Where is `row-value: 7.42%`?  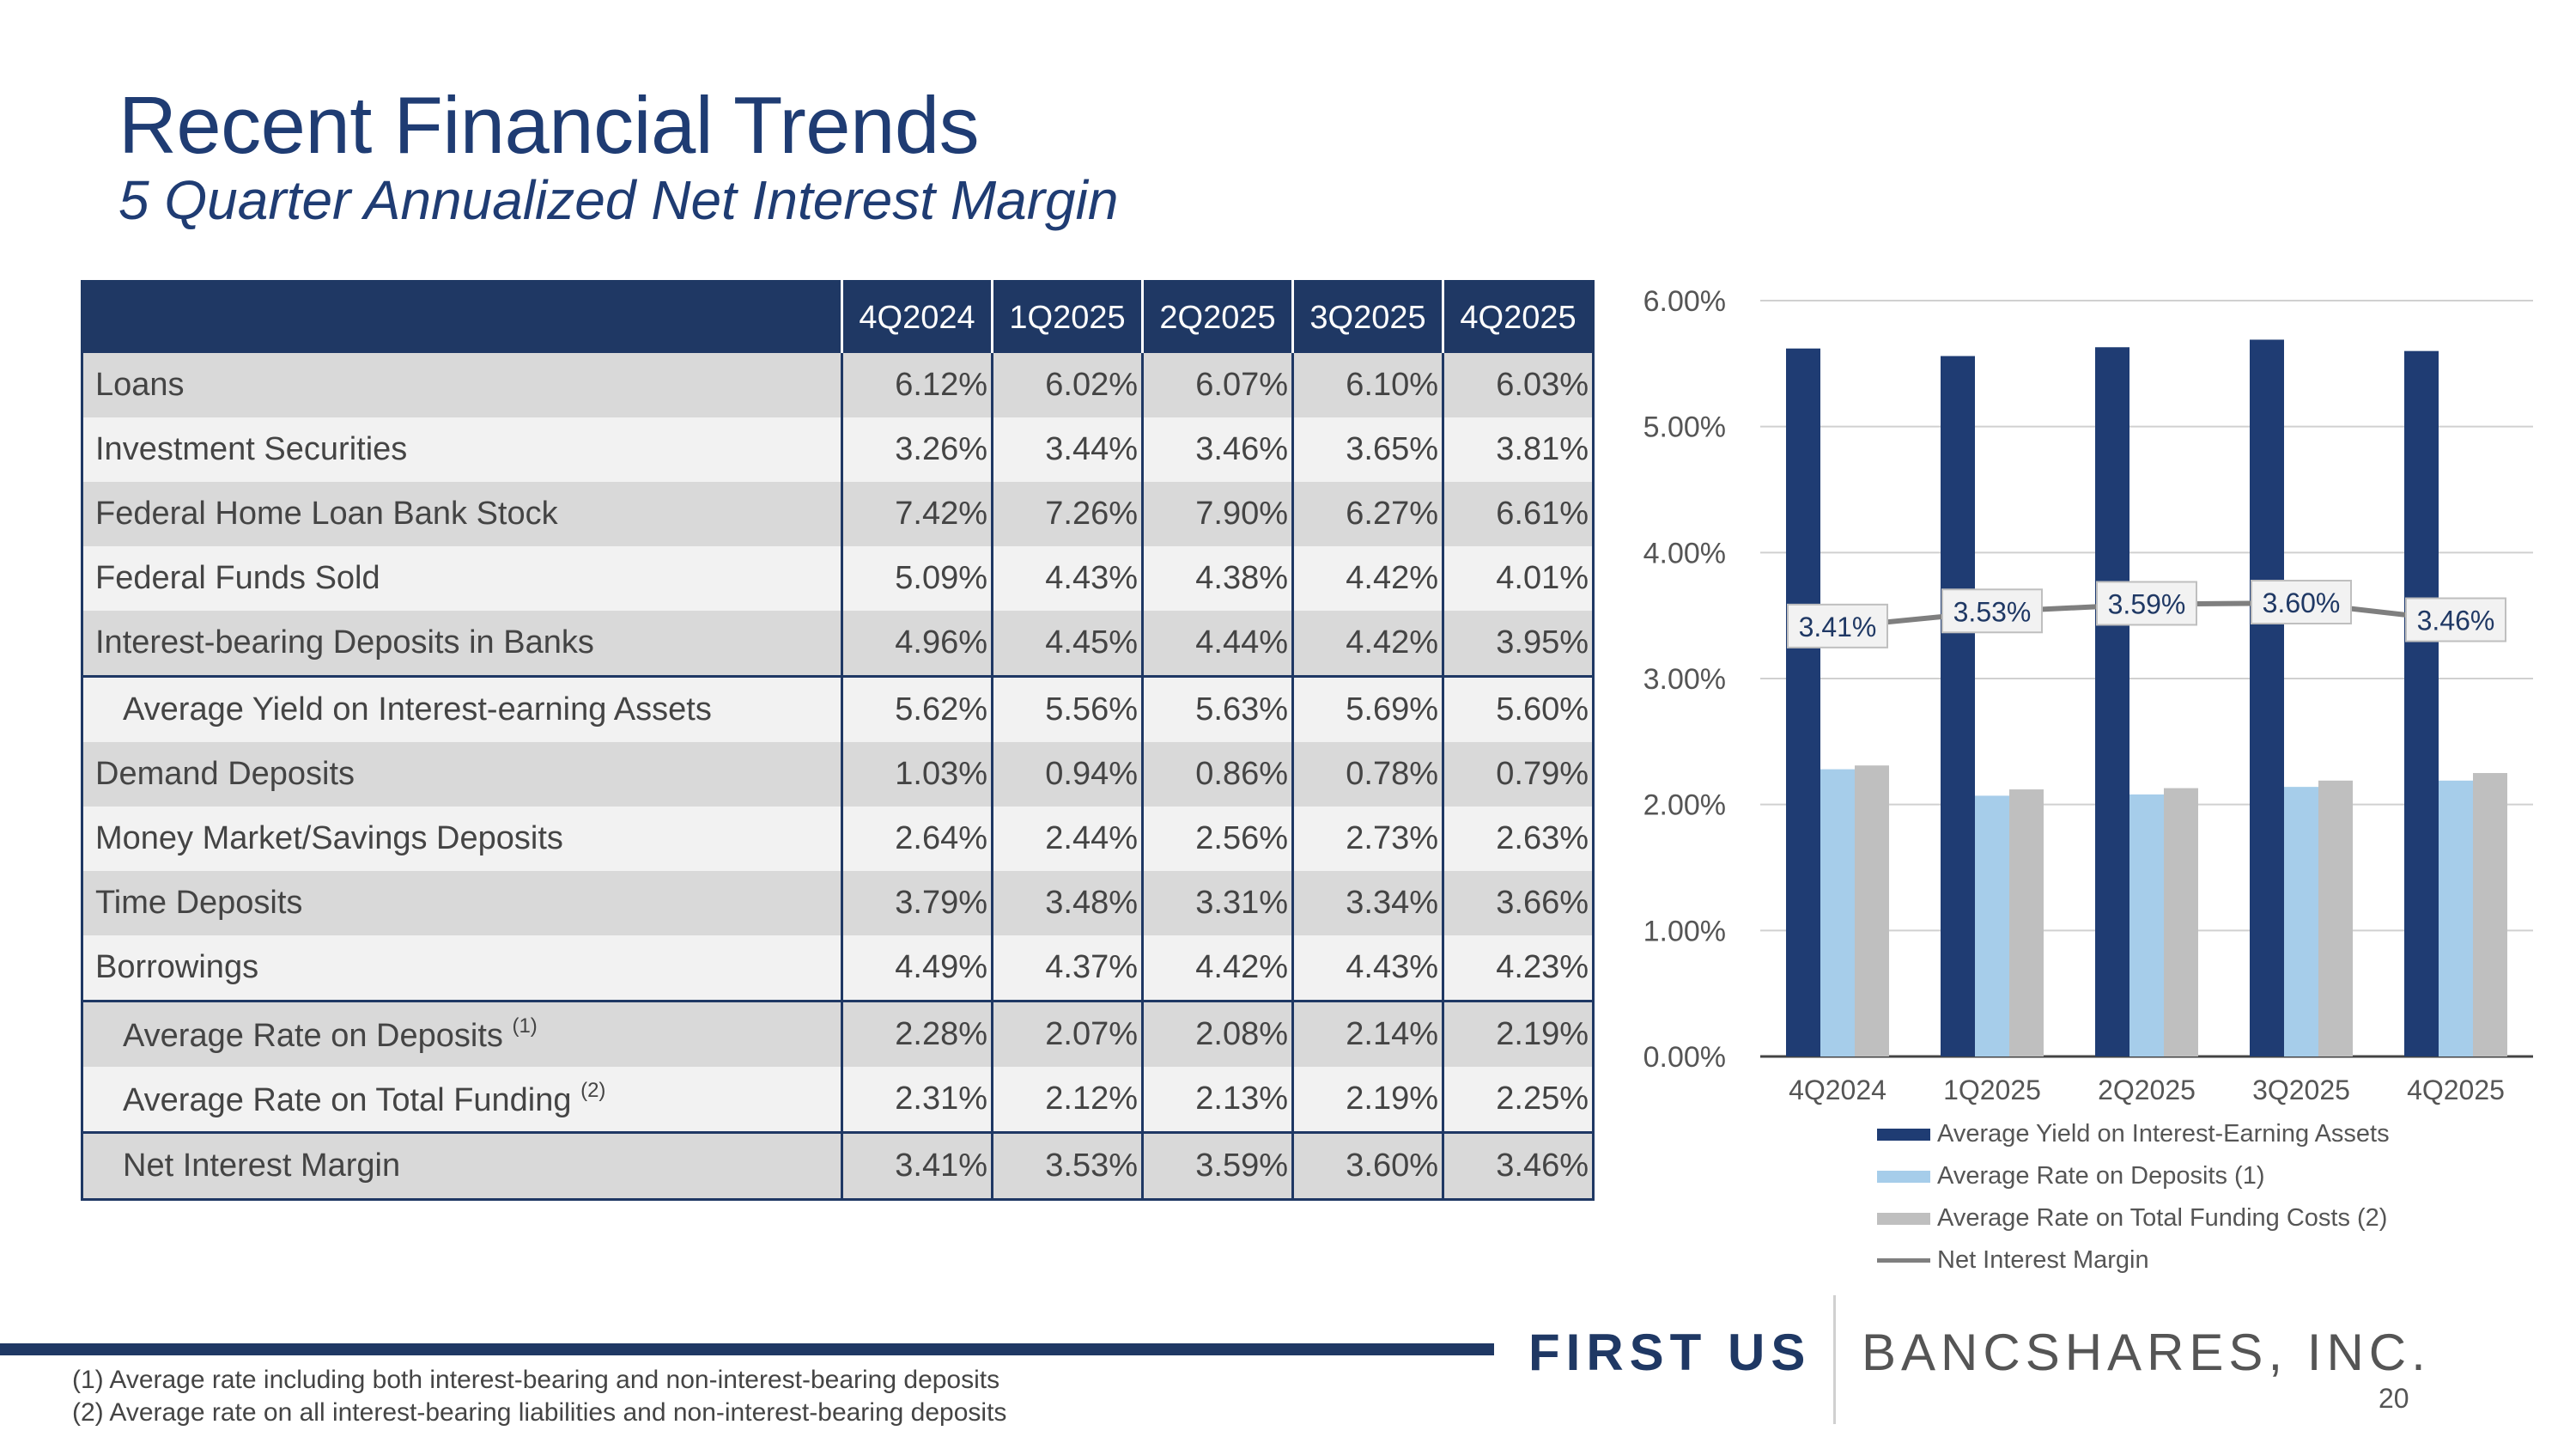 row-value: 7.42% is located at coordinates (917, 514).